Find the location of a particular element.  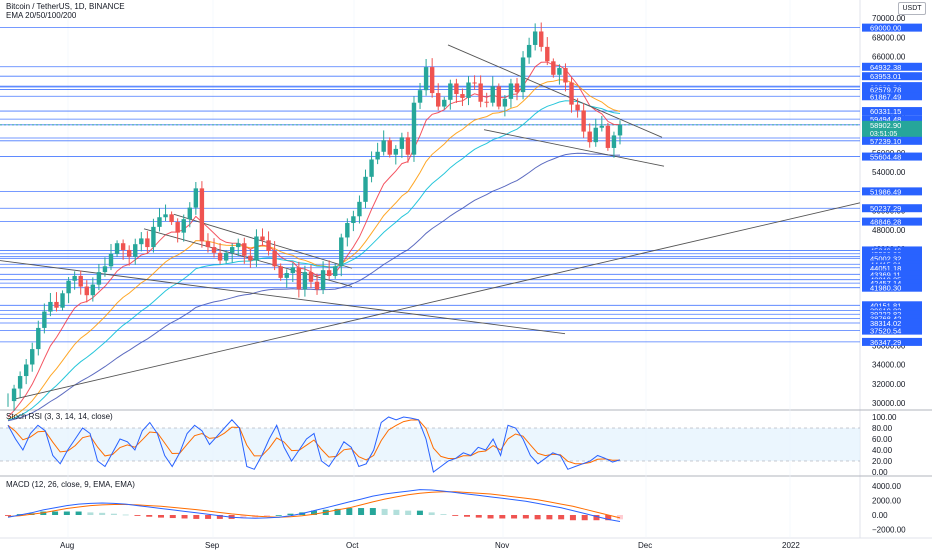

descending-trendline is located at coordinates (283, 297).